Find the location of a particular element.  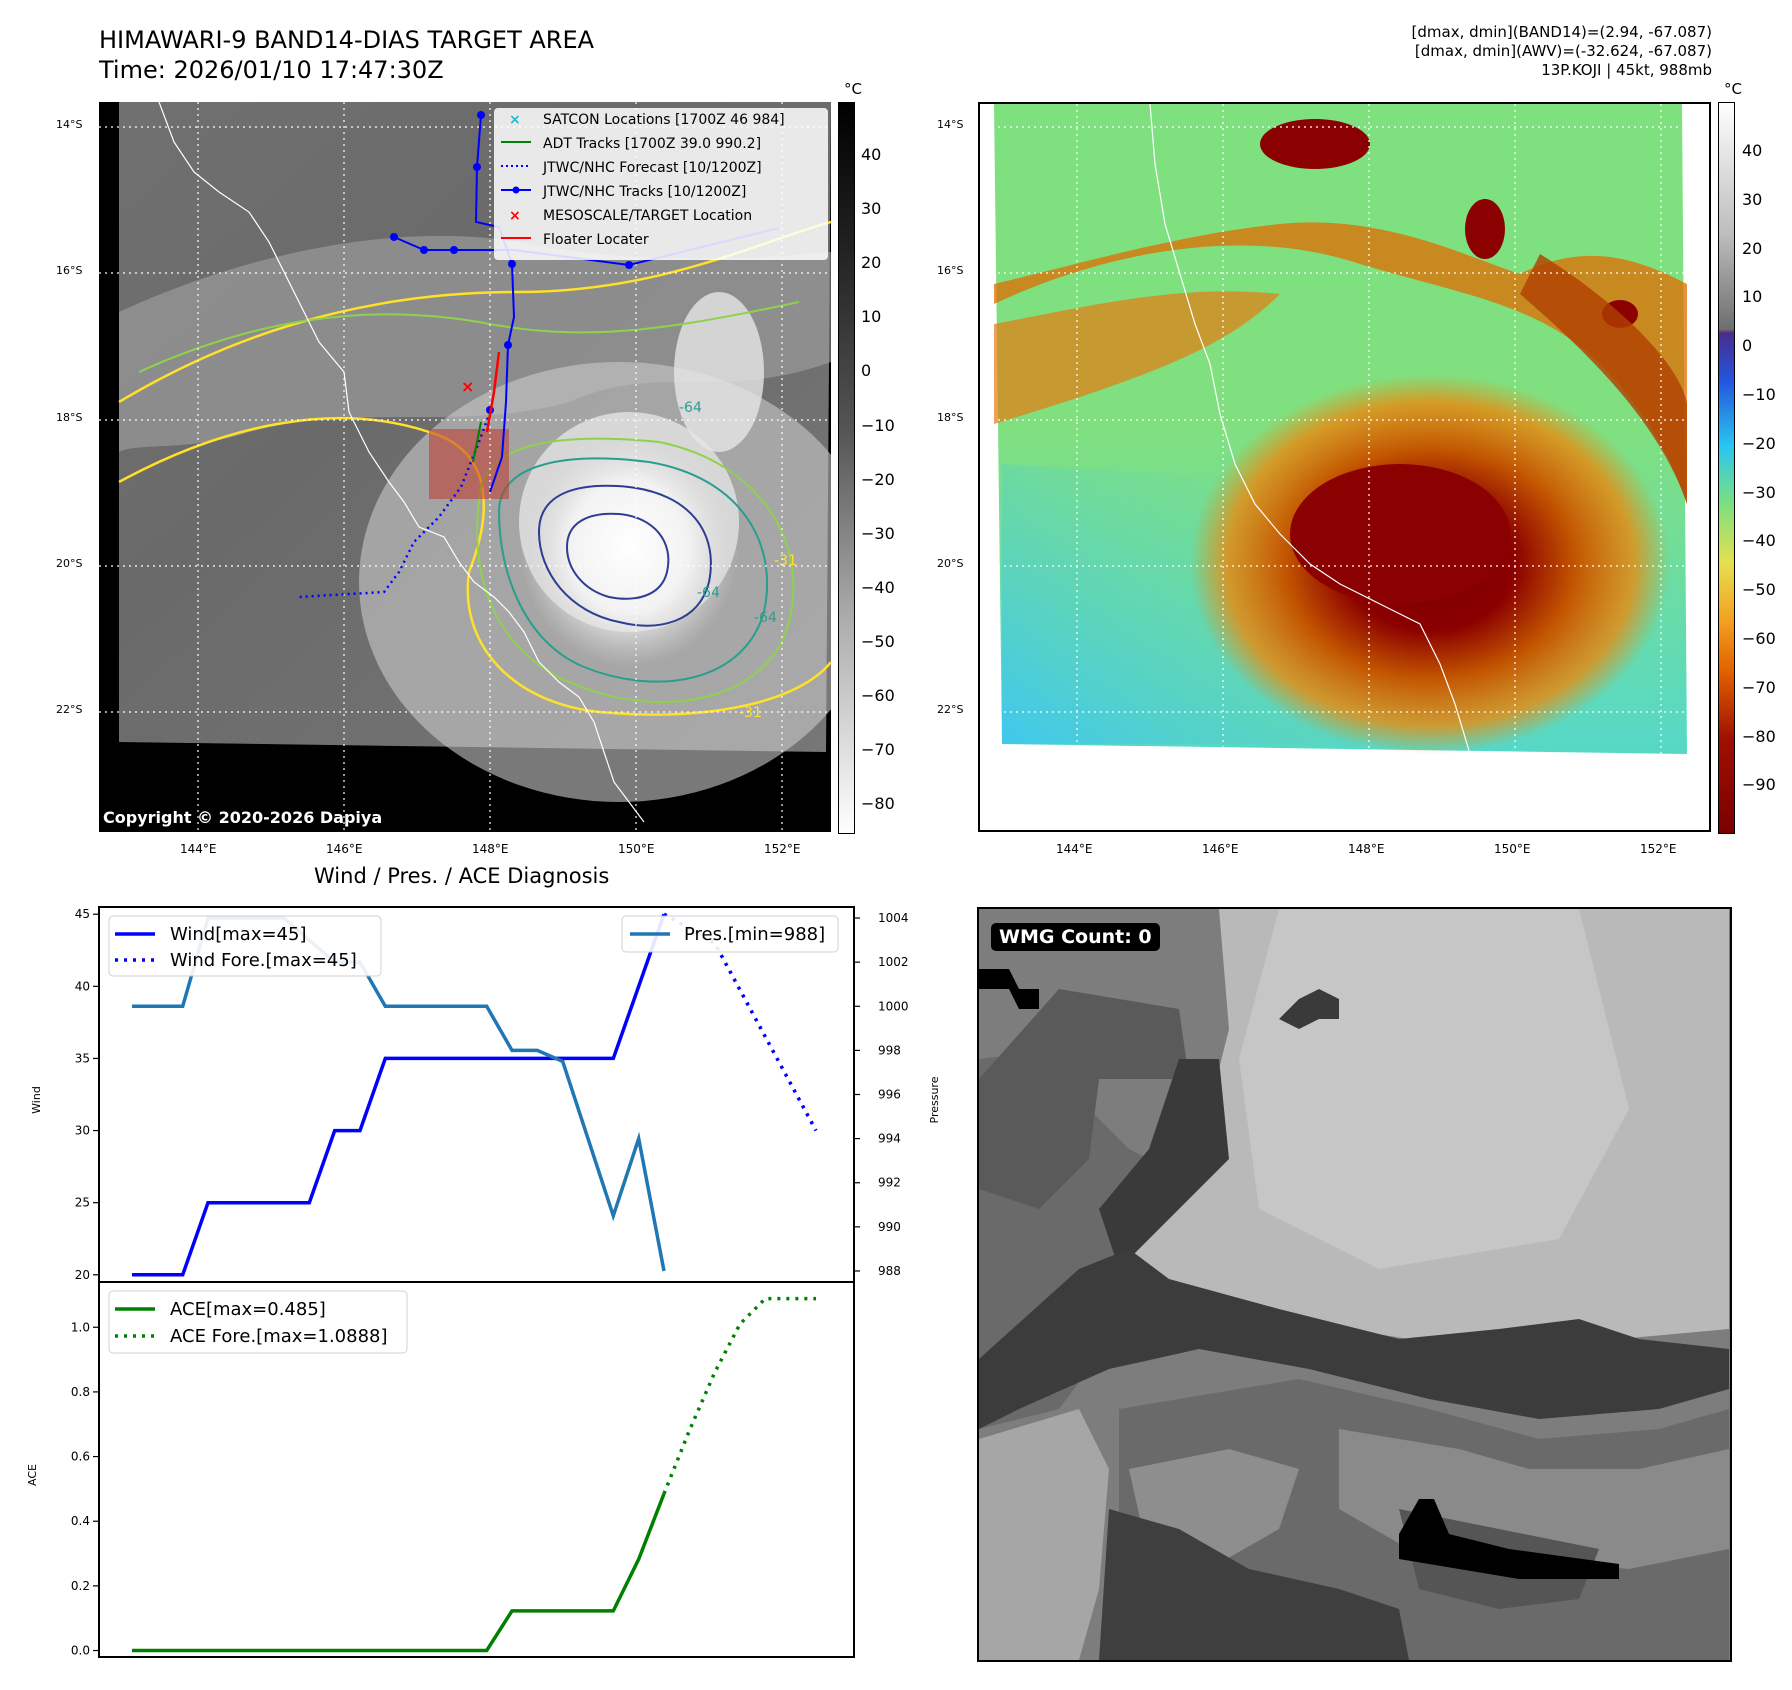

pressure-legend-box is located at coordinates (730, 934).